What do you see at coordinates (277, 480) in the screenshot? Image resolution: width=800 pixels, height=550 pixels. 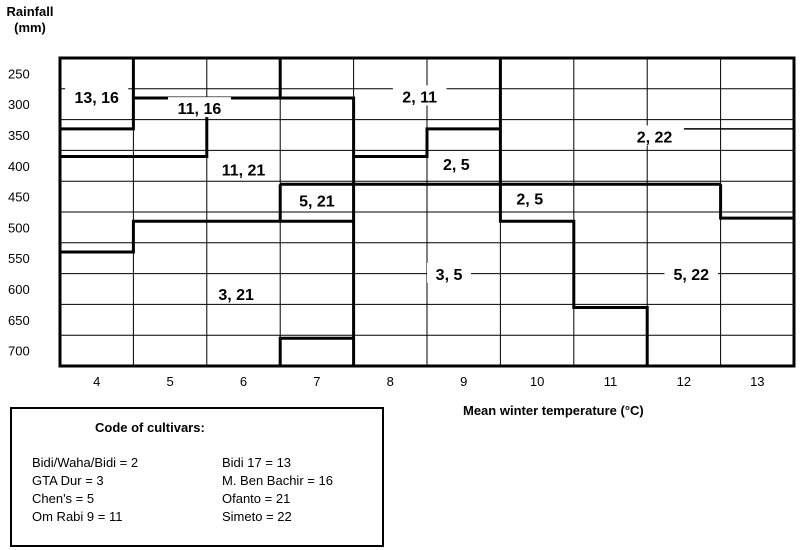 I see `legend-item: M. Ben Bachir = 16` at bounding box center [277, 480].